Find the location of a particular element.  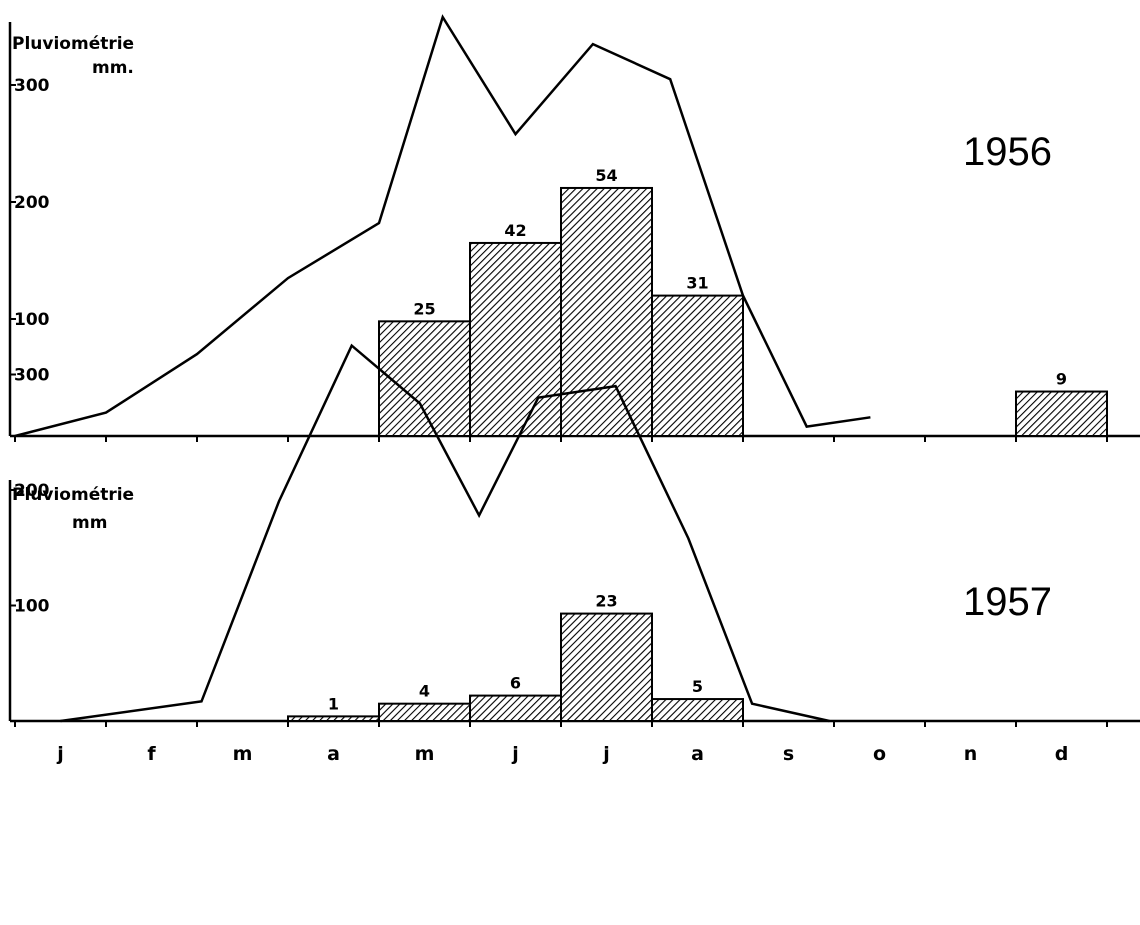

month-label: o is located at coordinates (879, 754).